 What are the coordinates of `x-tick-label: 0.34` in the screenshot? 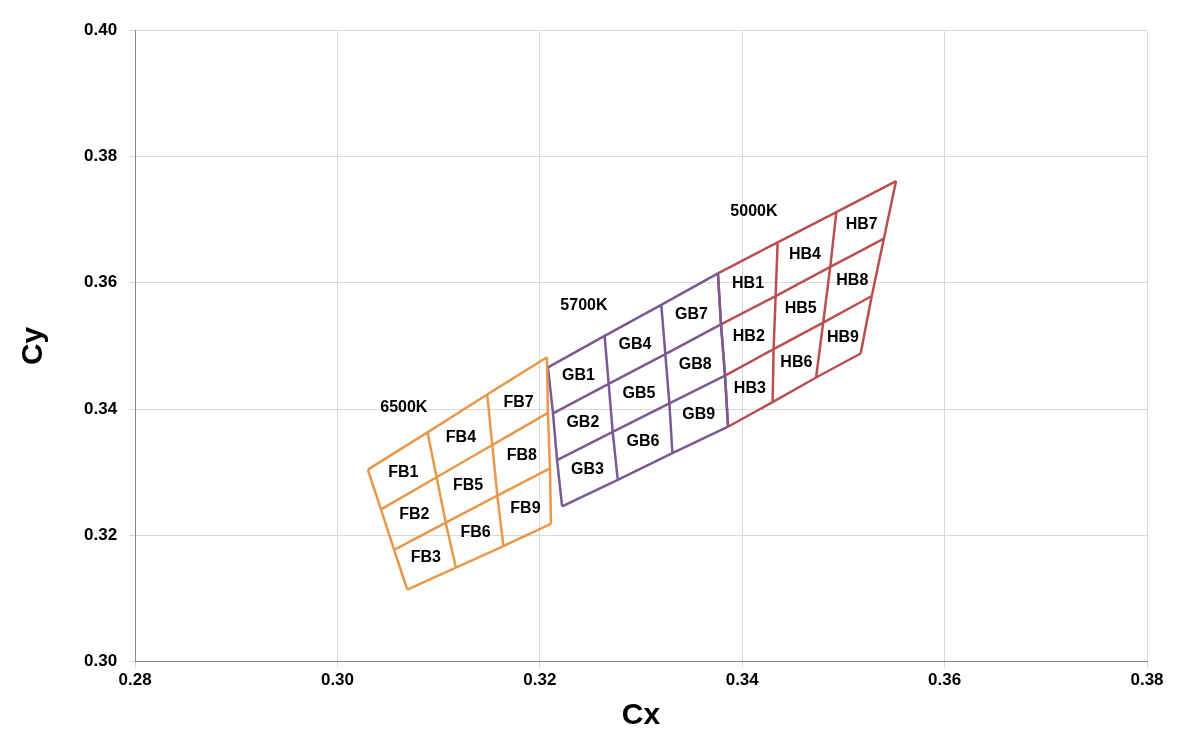 It's located at (742, 680).